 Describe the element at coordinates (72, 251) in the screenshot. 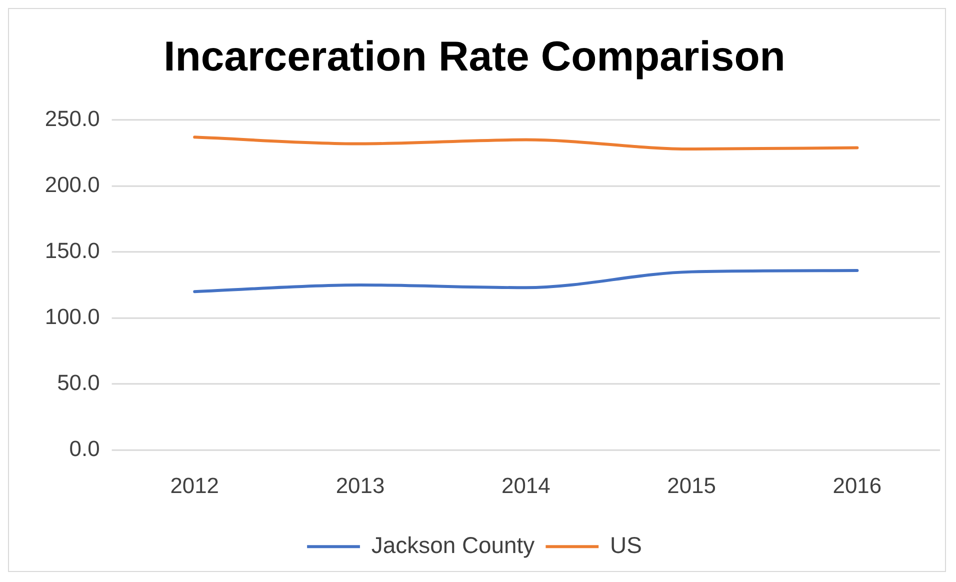

I see `y-tick-label: 150.0` at that location.